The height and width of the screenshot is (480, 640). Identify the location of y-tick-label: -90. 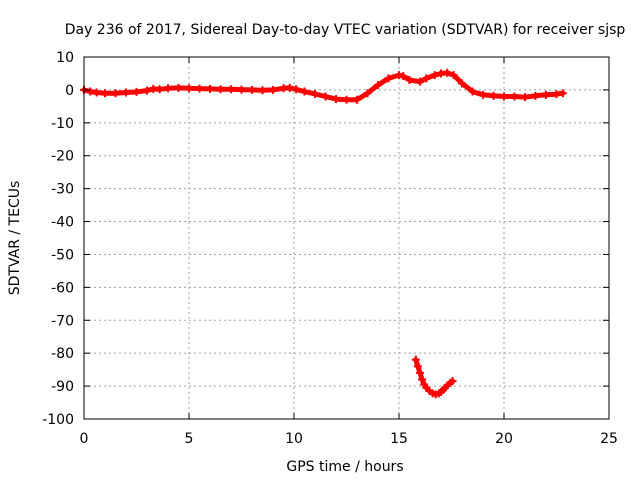
(62, 387).